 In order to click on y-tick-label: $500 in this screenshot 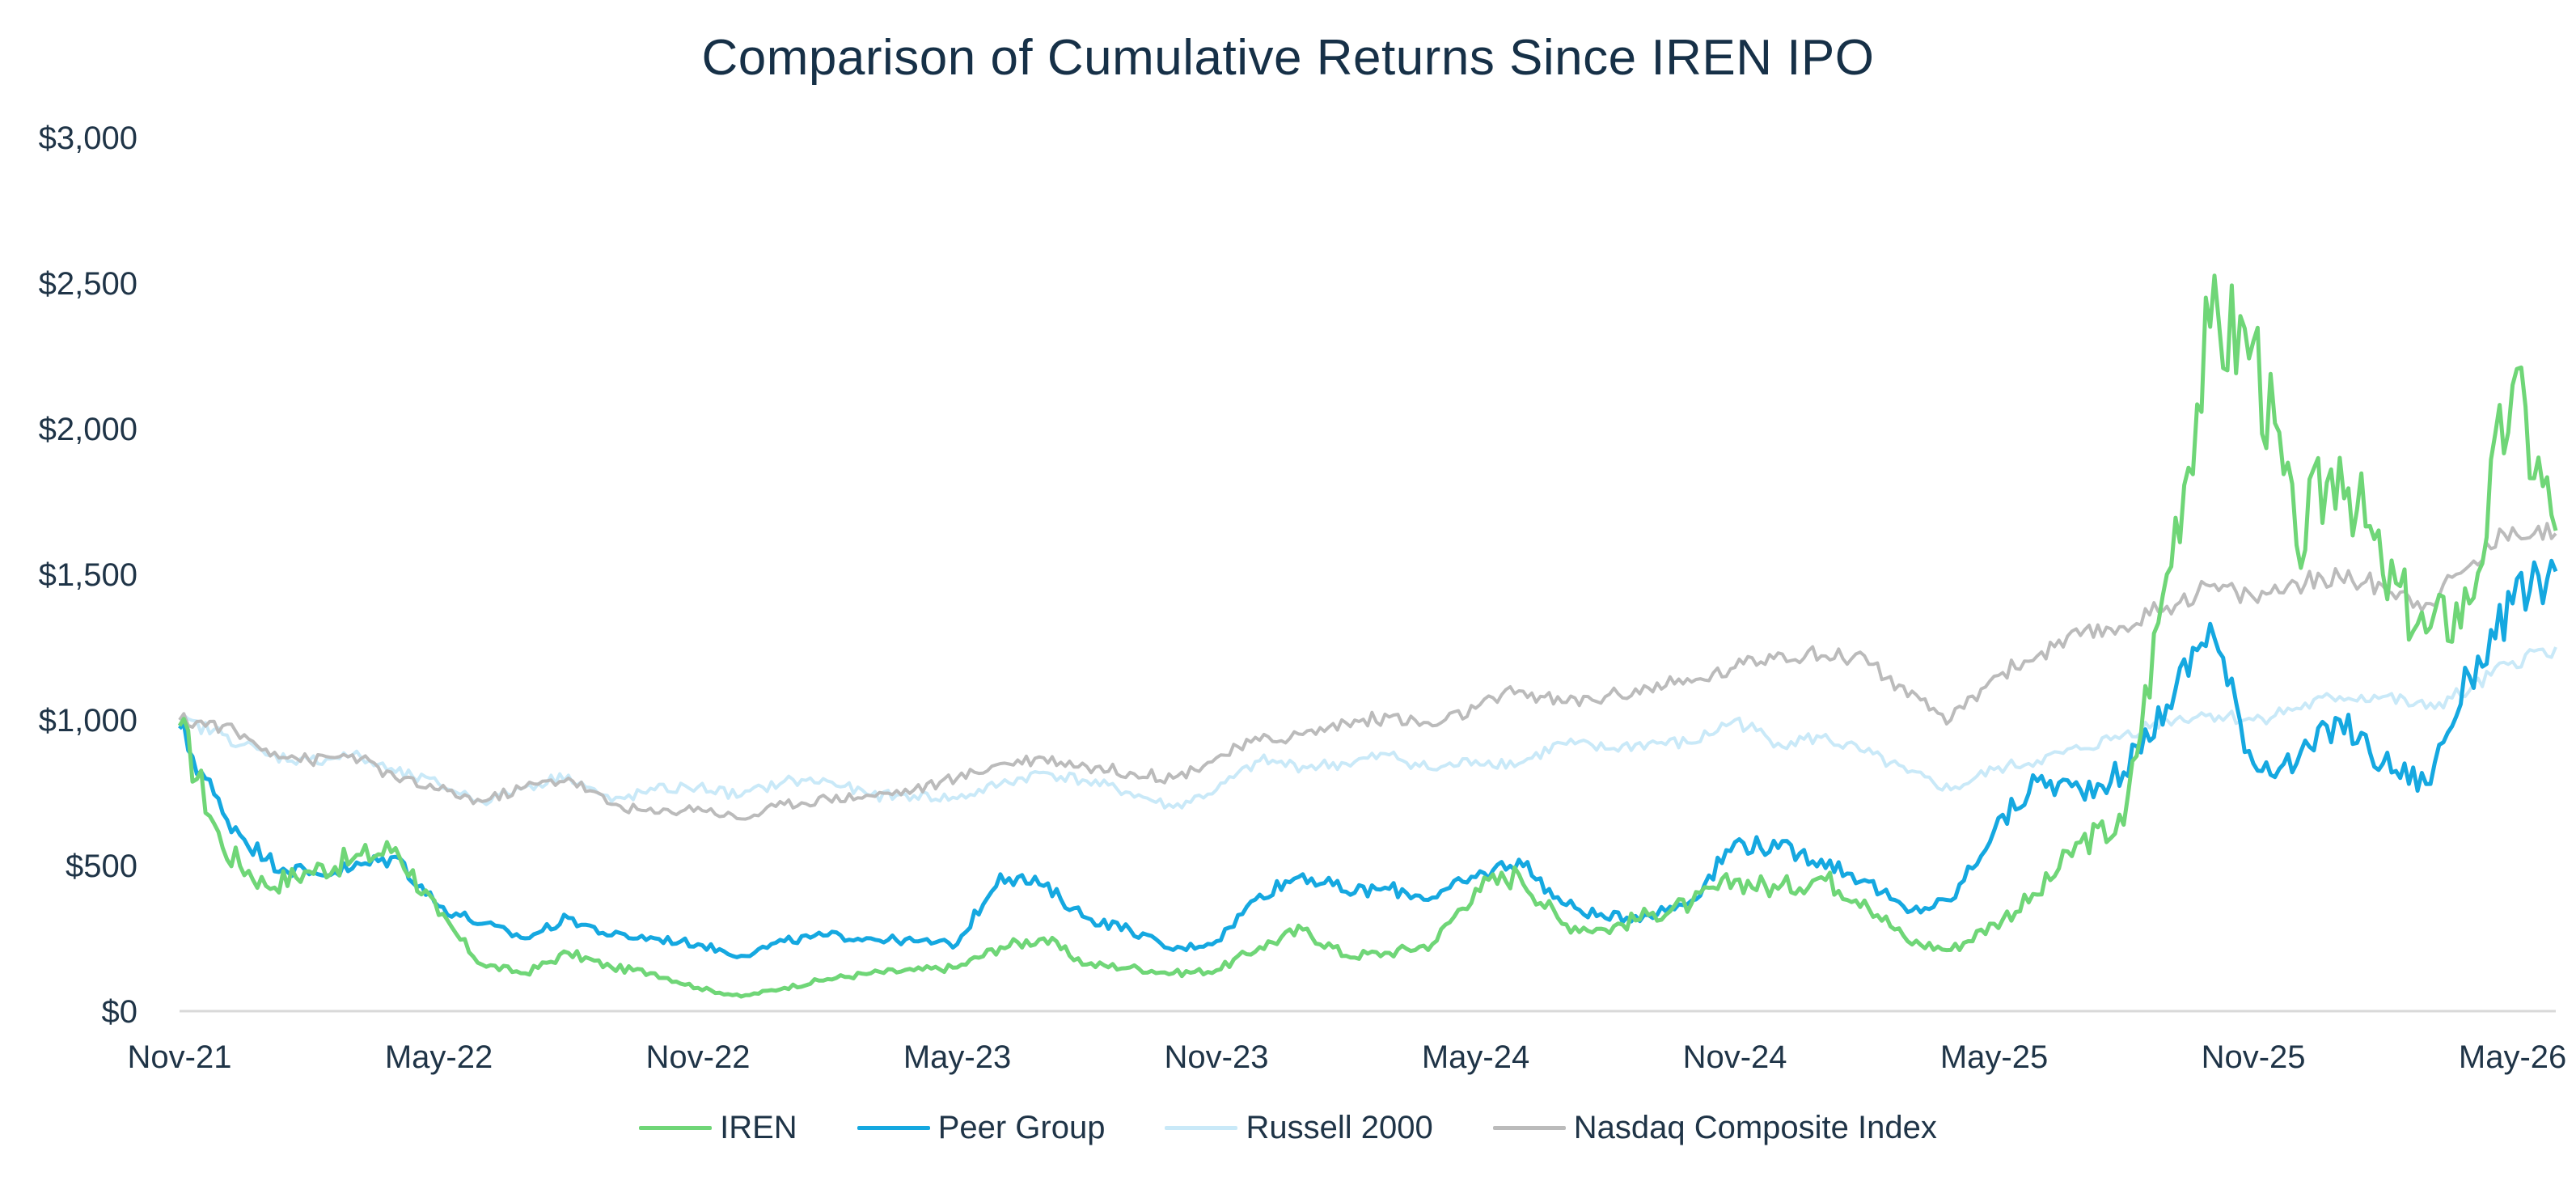, I will do `click(101, 866)`.